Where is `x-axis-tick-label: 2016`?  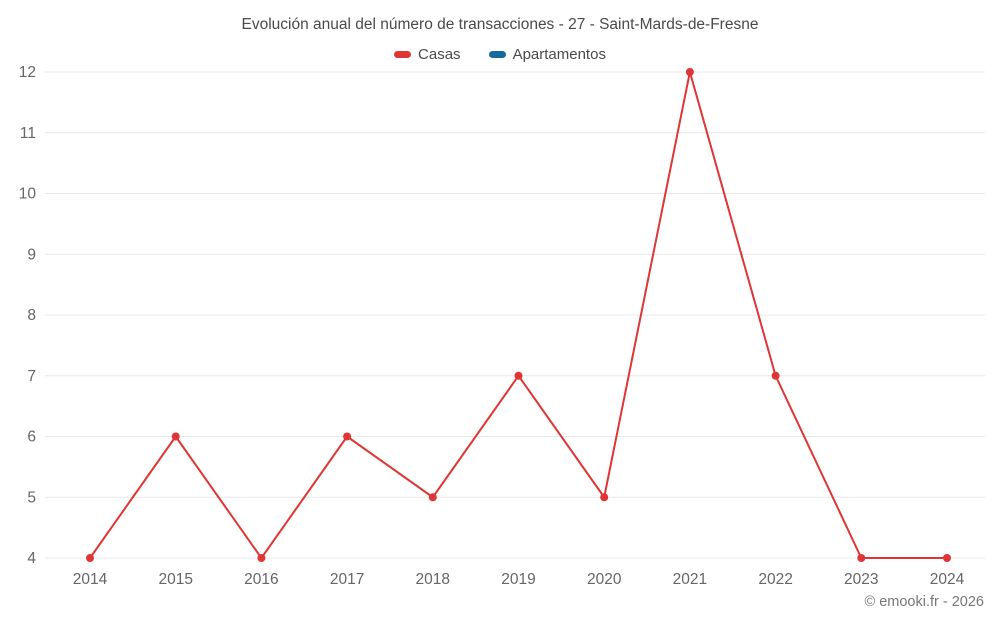
x-axis-tick-label: 2016 is located at coordinates (261, 579).